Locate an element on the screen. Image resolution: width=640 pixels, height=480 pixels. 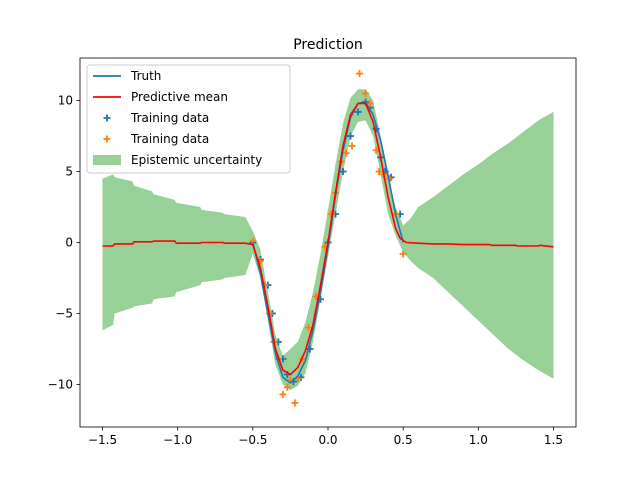
legend-label: Truth is located at coordinates (145, 76).